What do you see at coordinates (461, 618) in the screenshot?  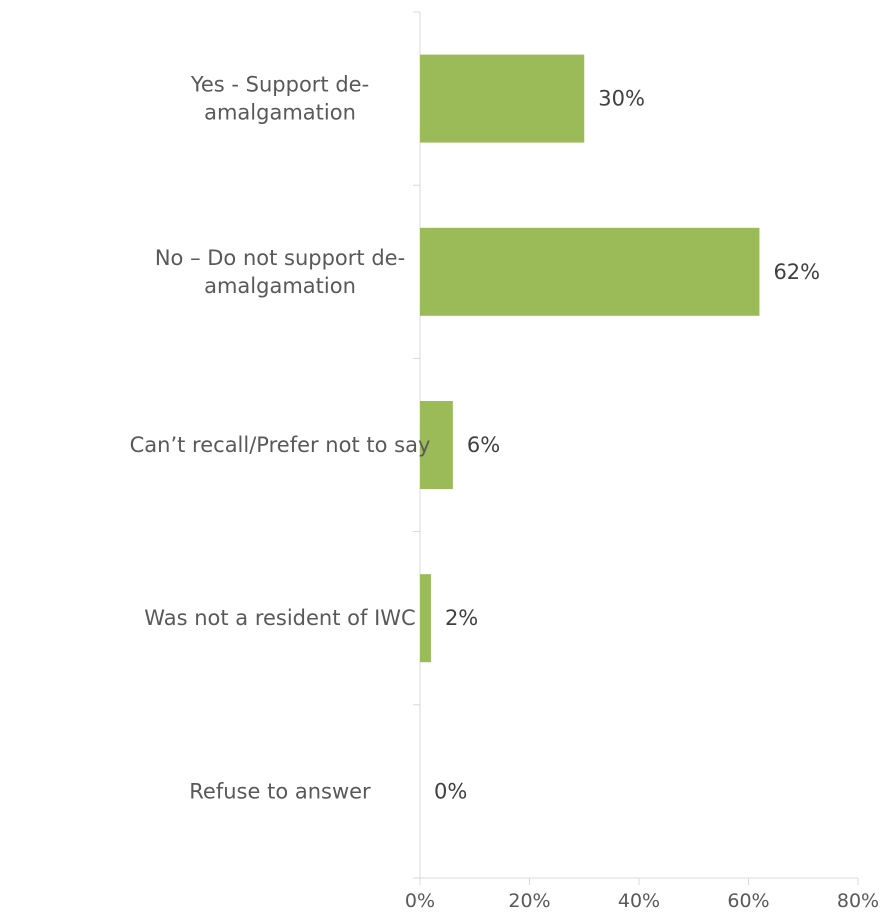 I see `data-label: 2%` at bounding box center [461, 618].